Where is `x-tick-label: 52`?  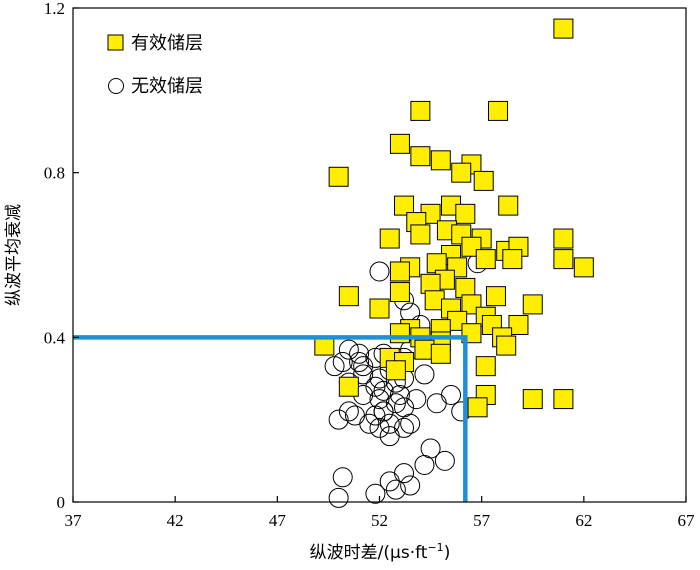
x-tick-label: 52 is located at coordinates (379, 520).